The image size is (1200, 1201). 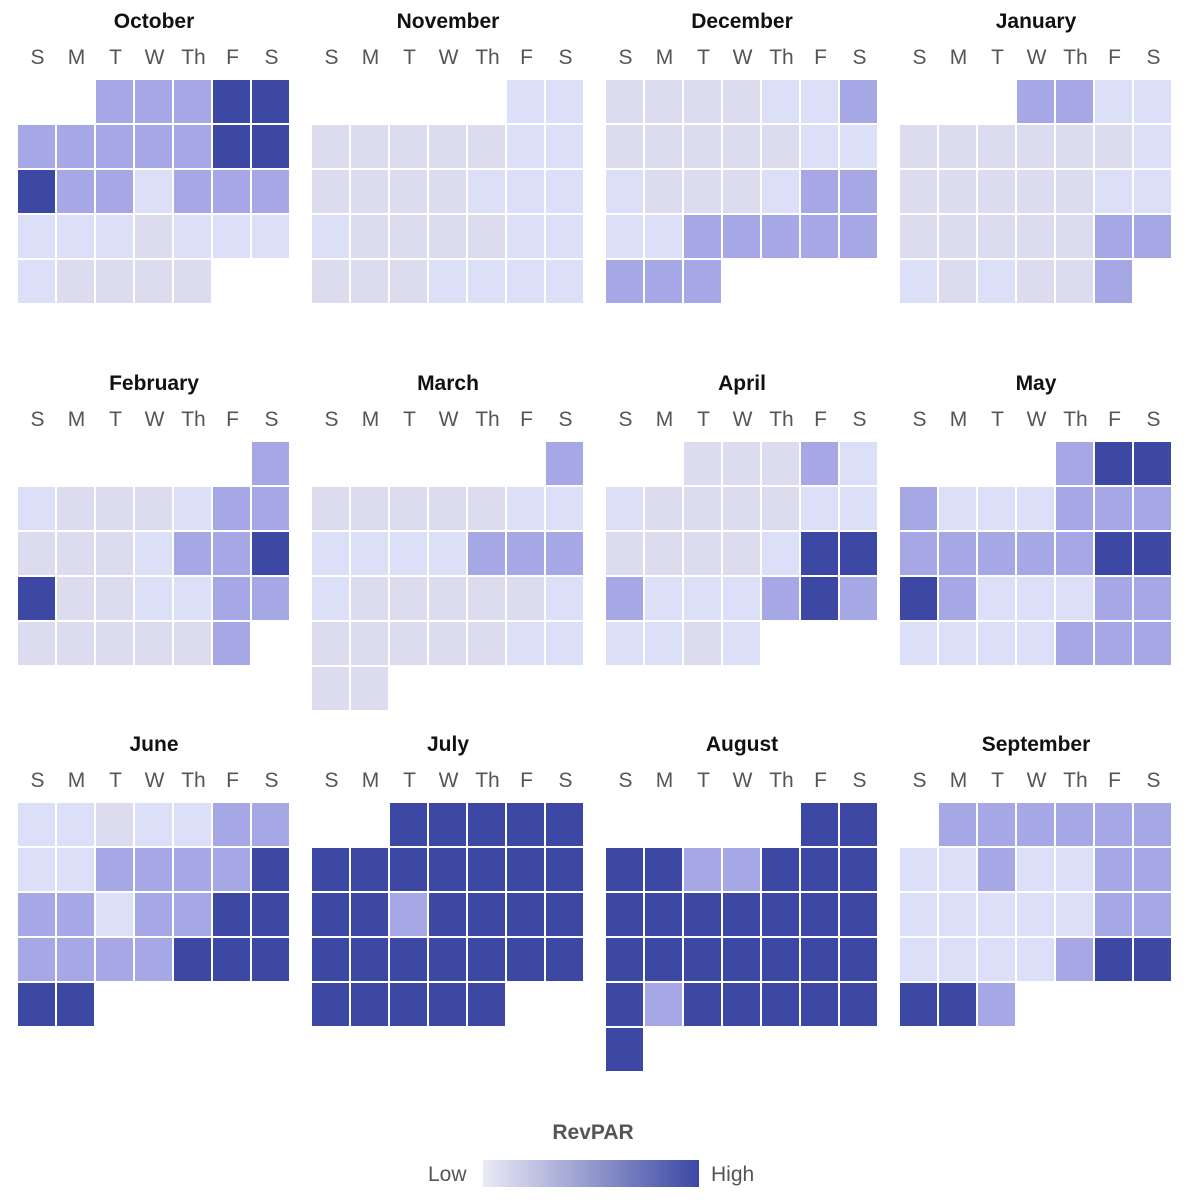 I want to click on month-title: June, so click(x=154, y=744).